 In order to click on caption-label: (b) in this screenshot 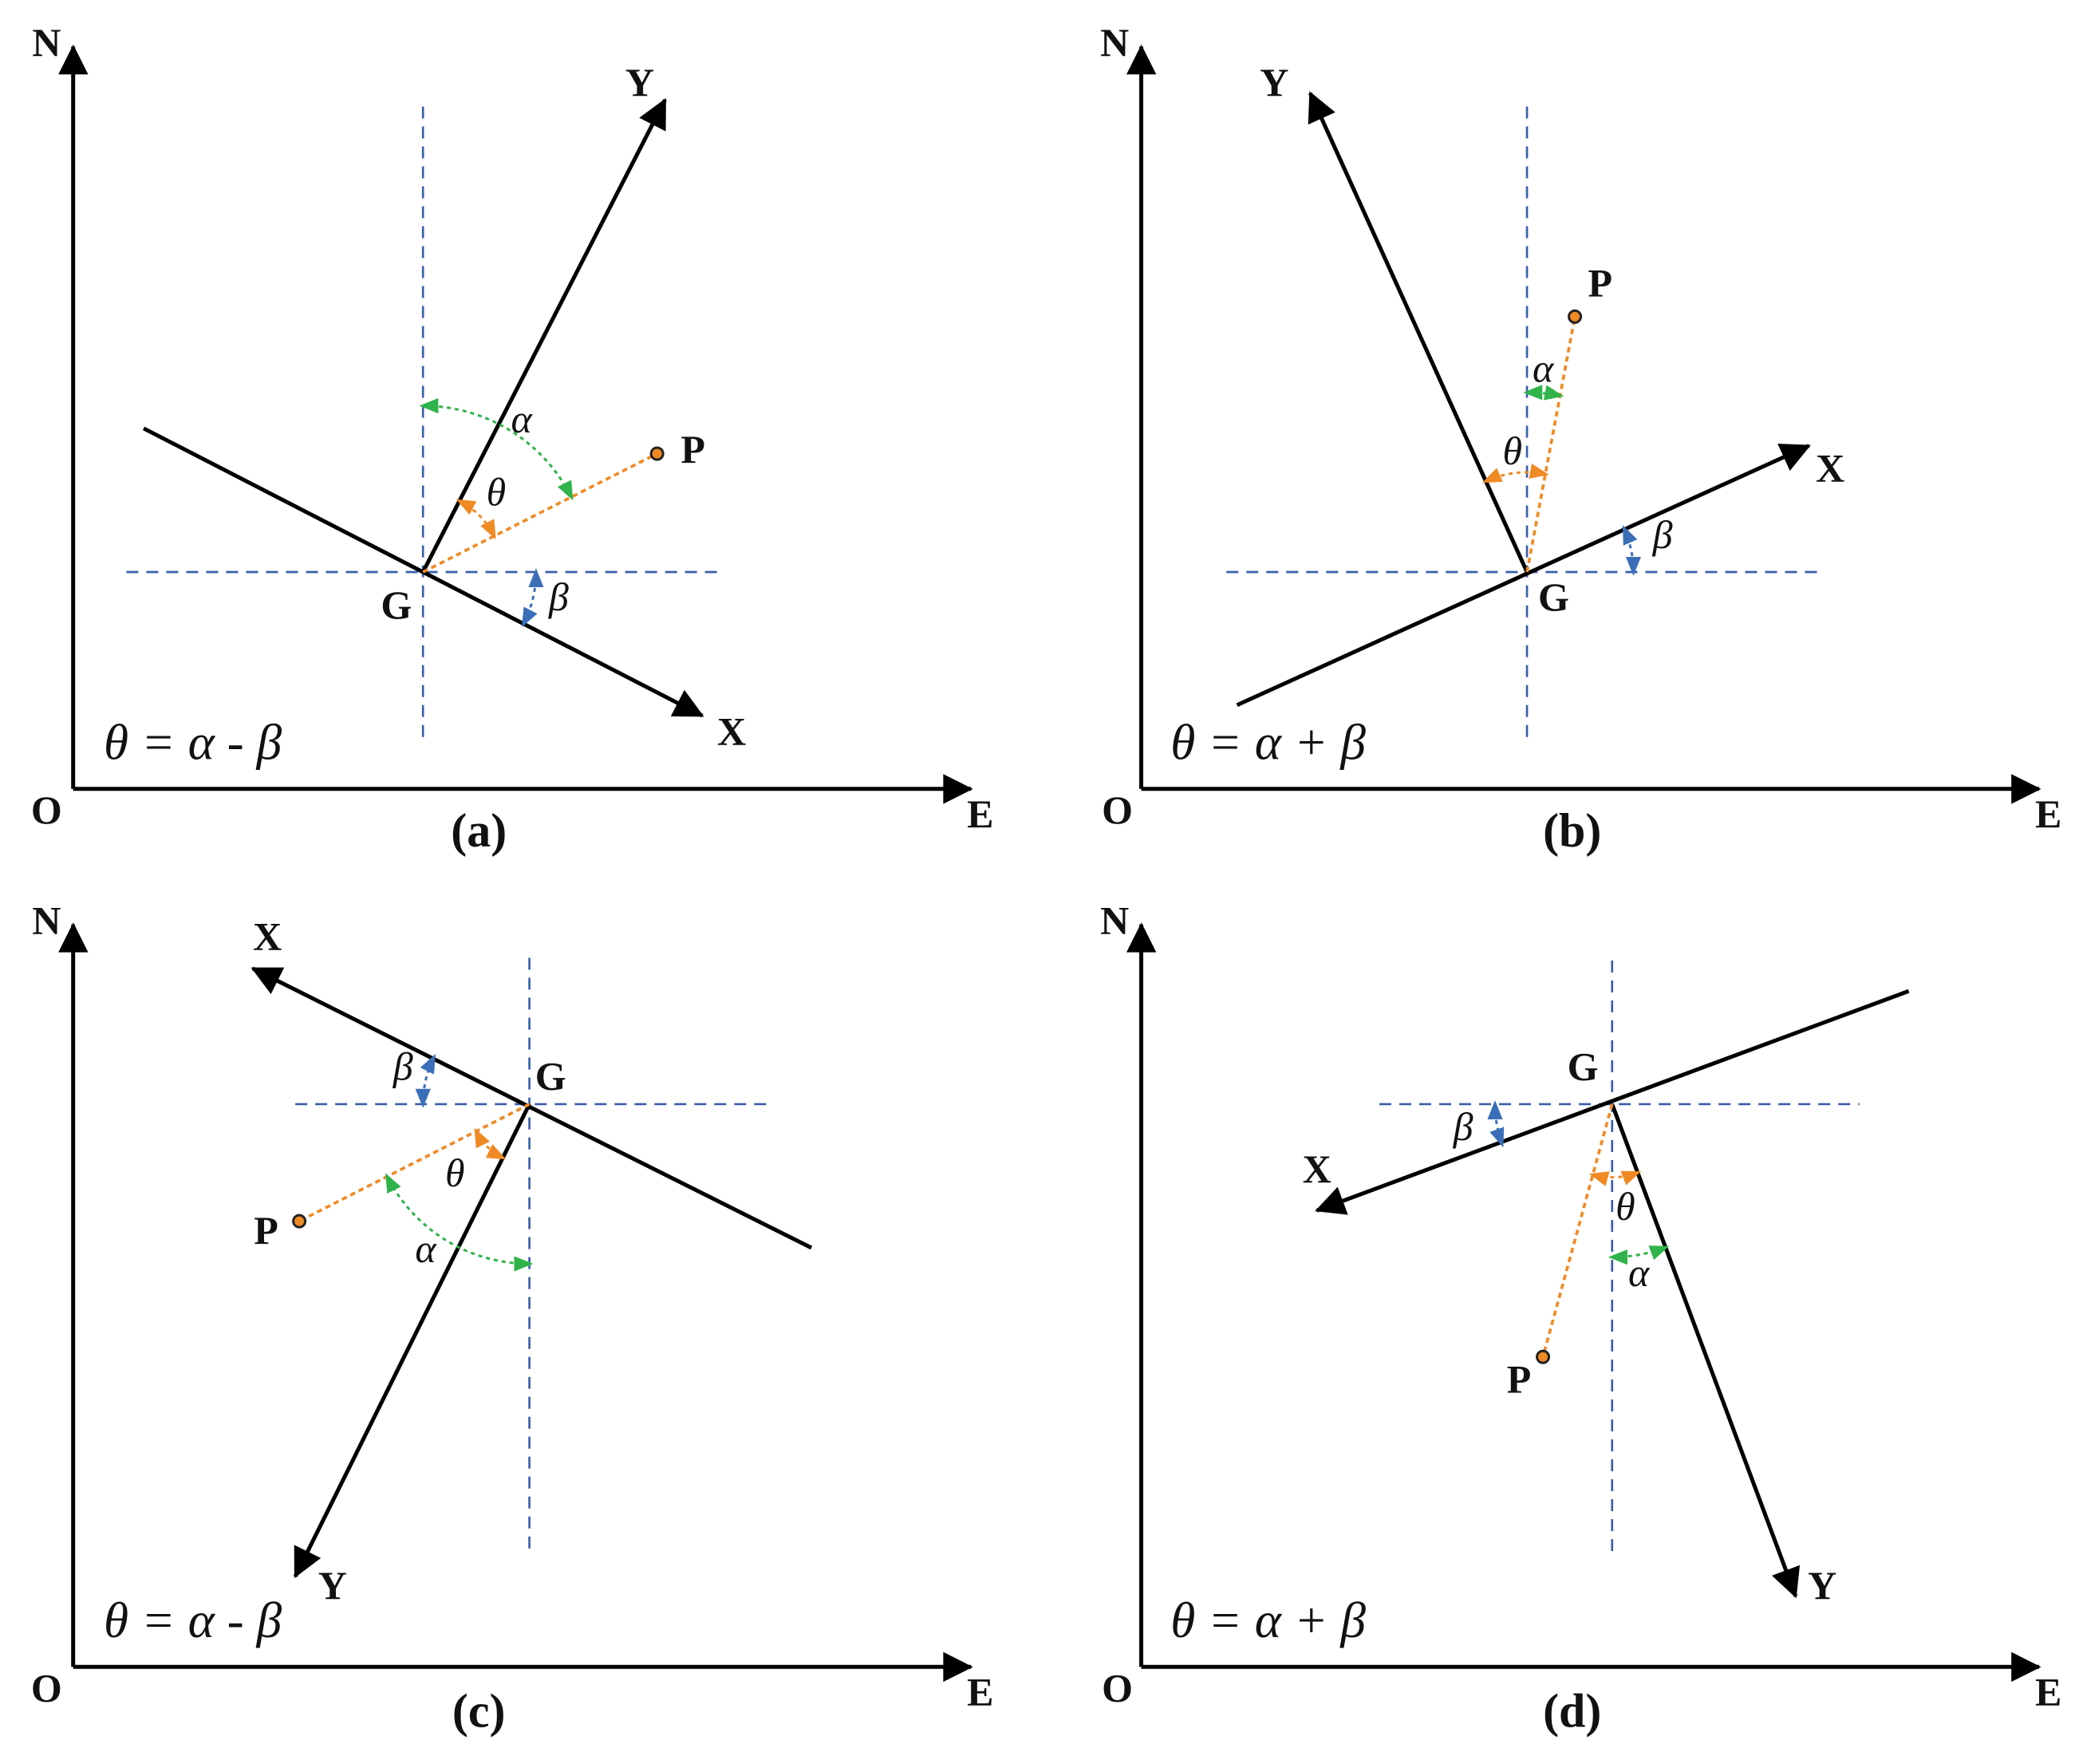, I will do `click(1572, 830)`.